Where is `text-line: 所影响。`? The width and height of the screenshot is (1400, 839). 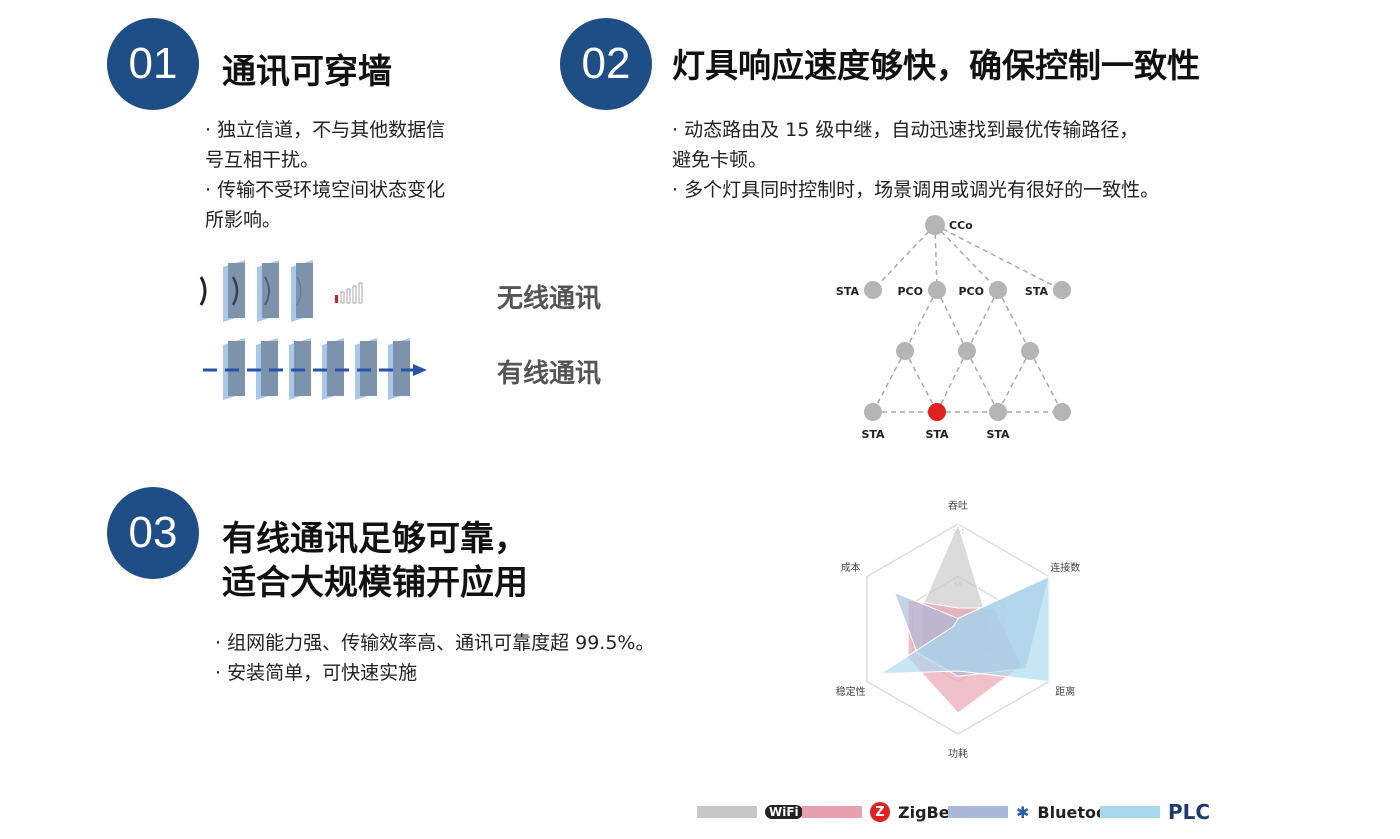
text-line: 所影响。 is located at coordinates (243, 220).